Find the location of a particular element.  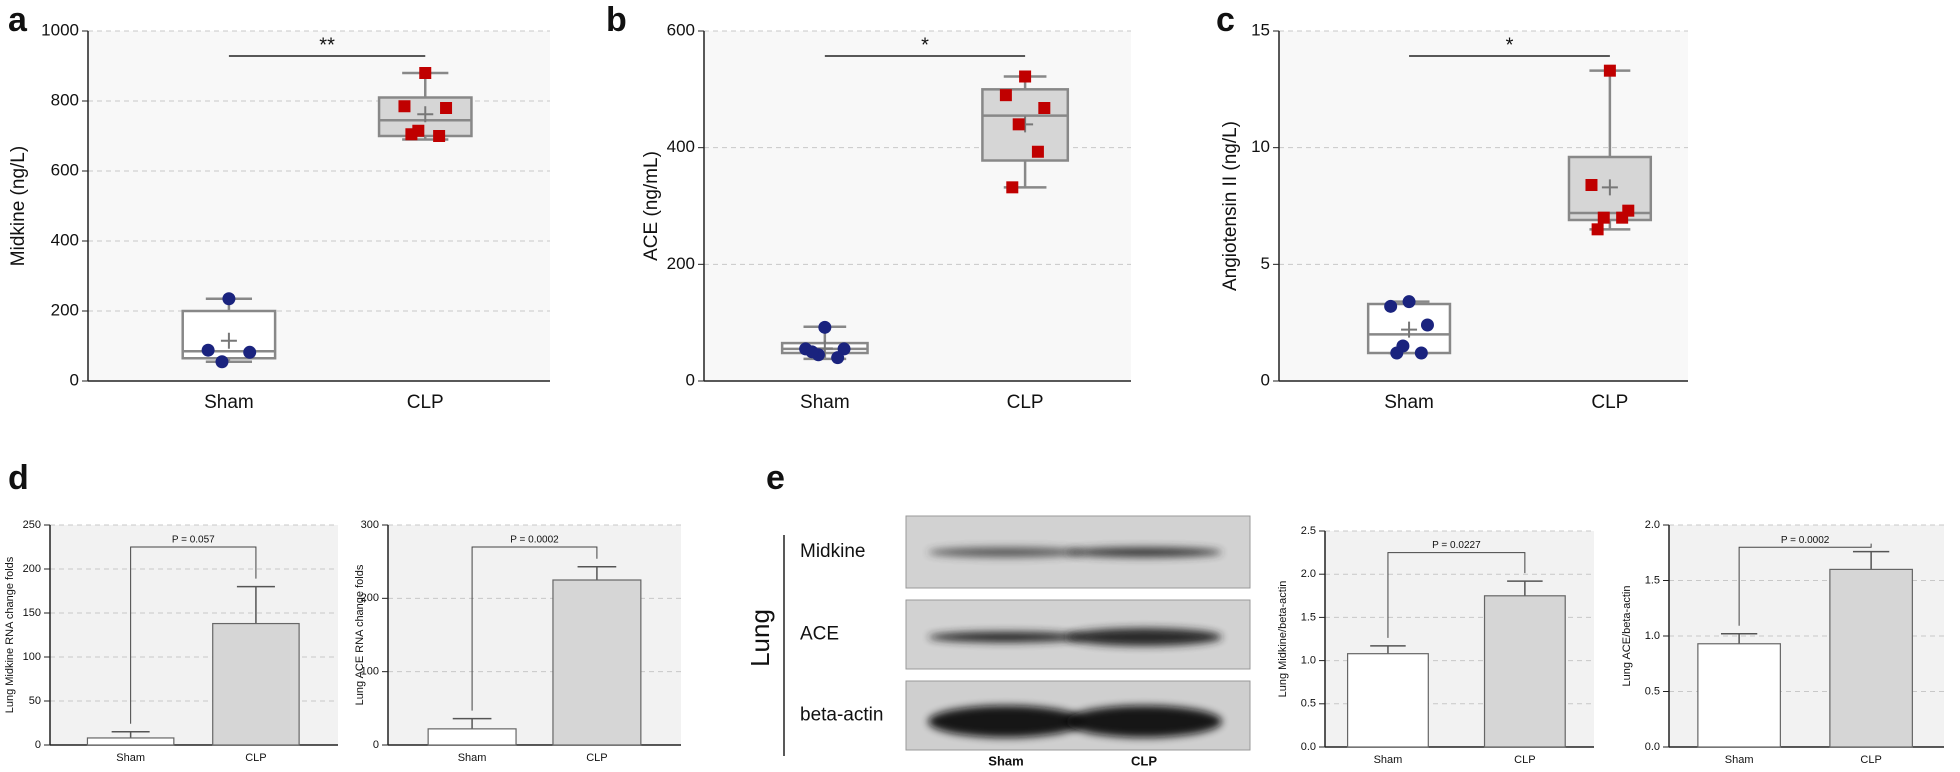

panel-letter: e is located at coordinates (775, 478).